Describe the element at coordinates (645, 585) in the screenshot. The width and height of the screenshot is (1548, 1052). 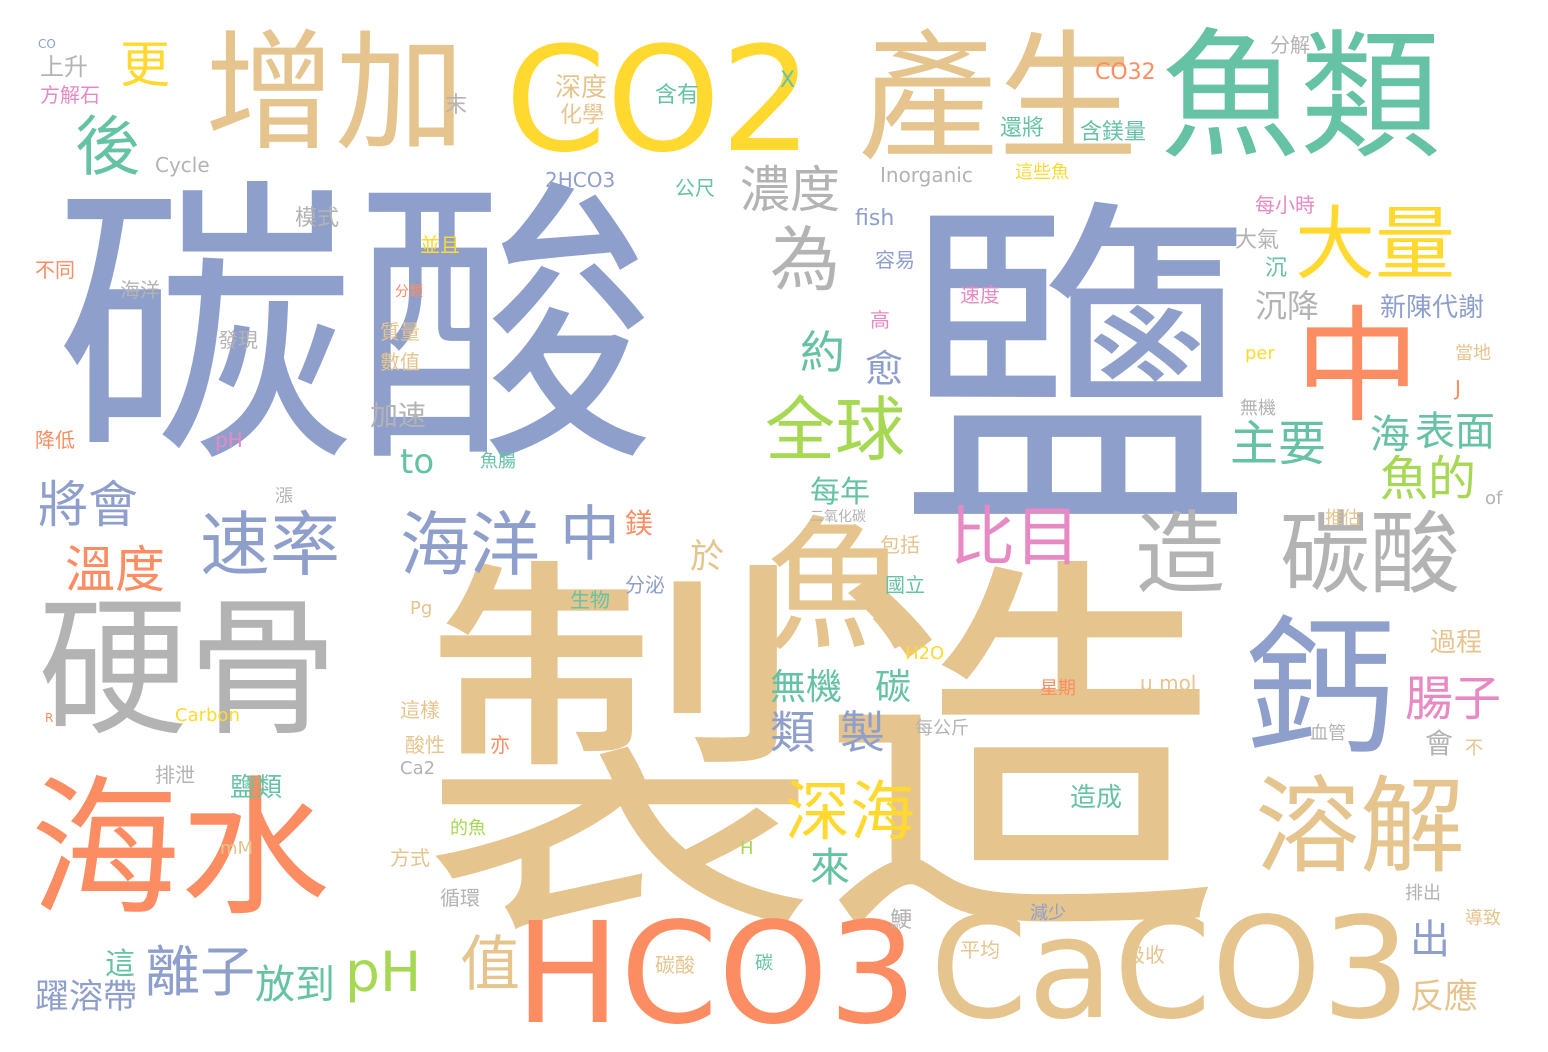
I see `word: 分泌` at that location.